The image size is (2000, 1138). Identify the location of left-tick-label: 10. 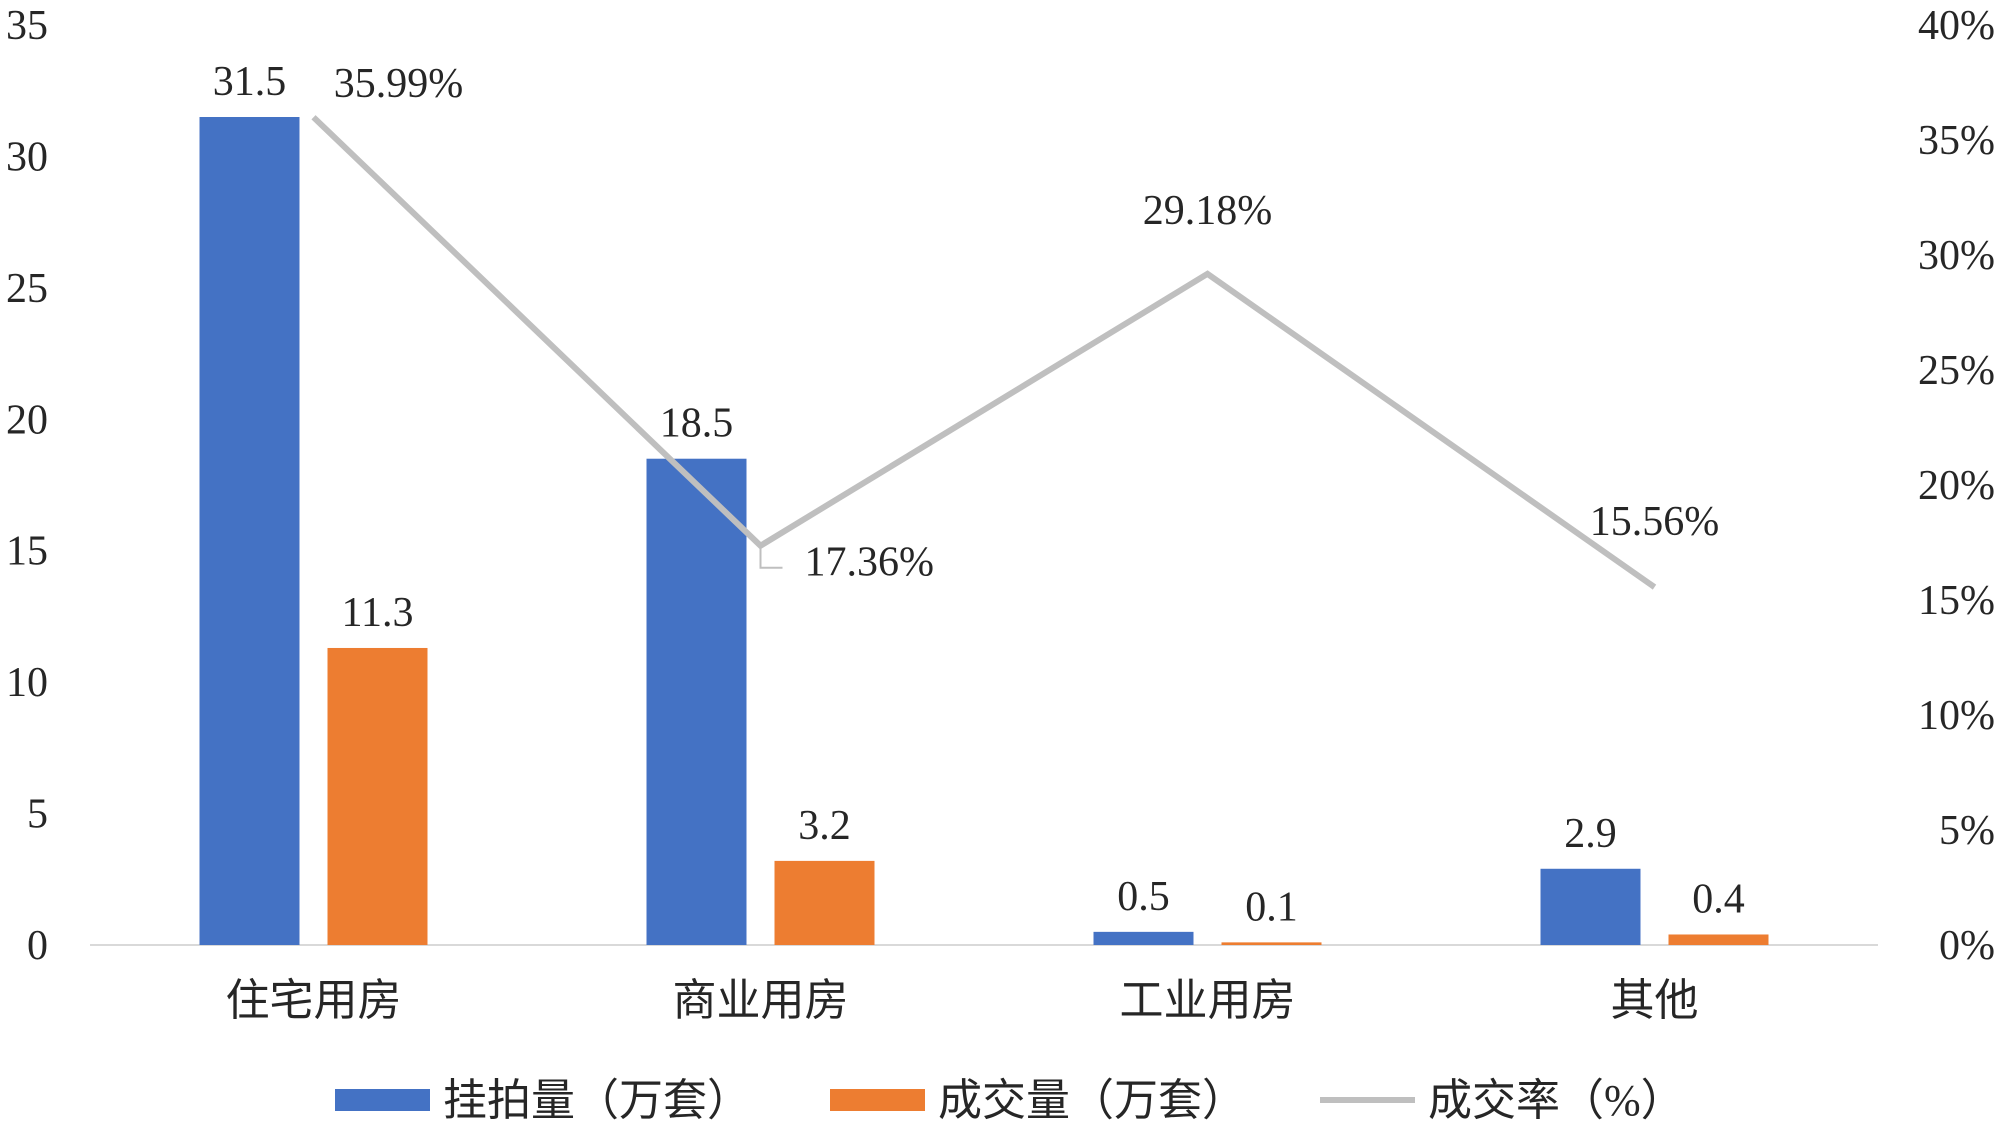
(27, 683).